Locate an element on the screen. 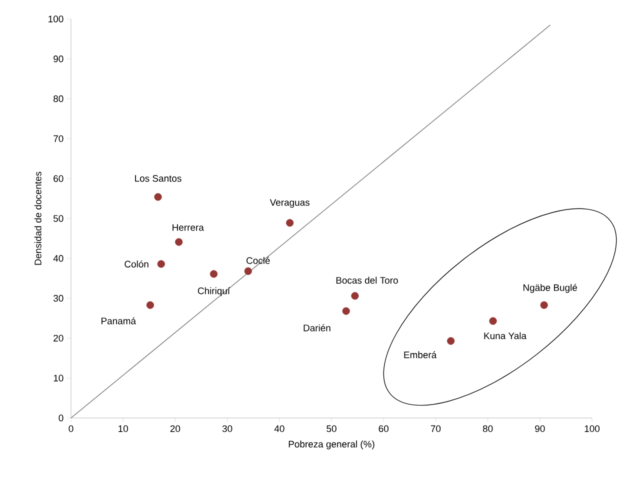  y-tick-label: 10 is located at coordinates (59, 378).